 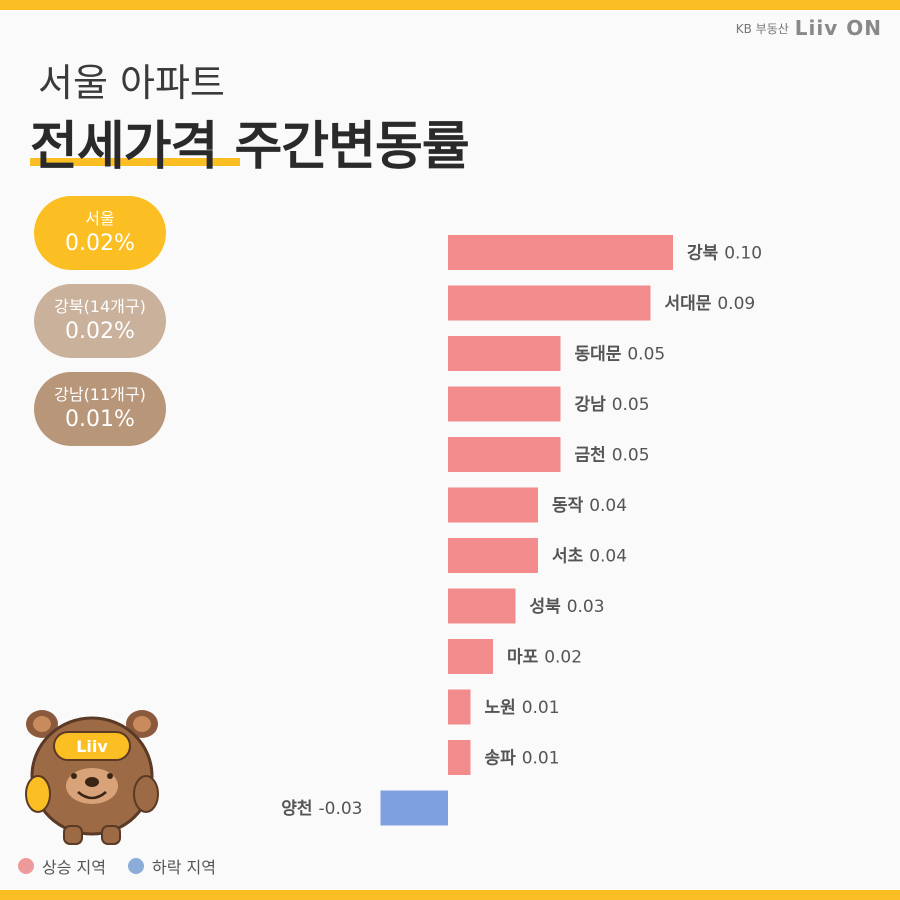 I want to click on legend-label-down: 하락 지역, so click(x=183, y=867).